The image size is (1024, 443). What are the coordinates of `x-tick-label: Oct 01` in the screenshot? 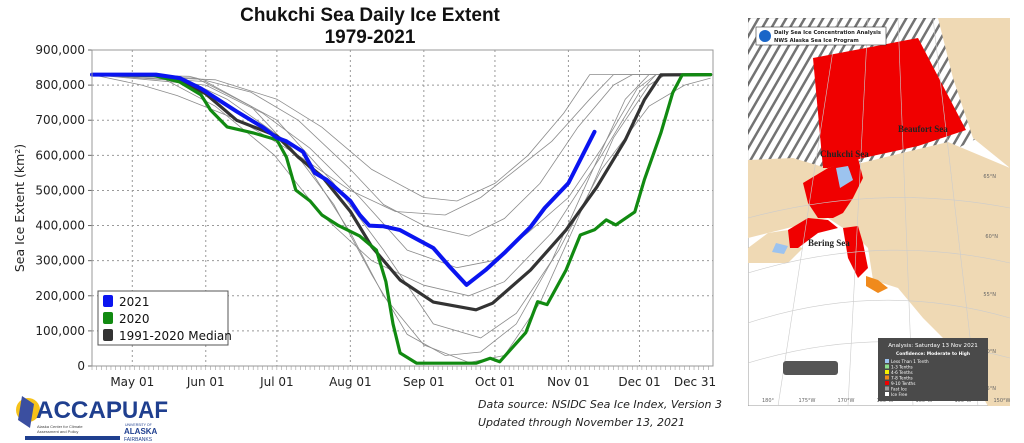 It's located at (495, 382).